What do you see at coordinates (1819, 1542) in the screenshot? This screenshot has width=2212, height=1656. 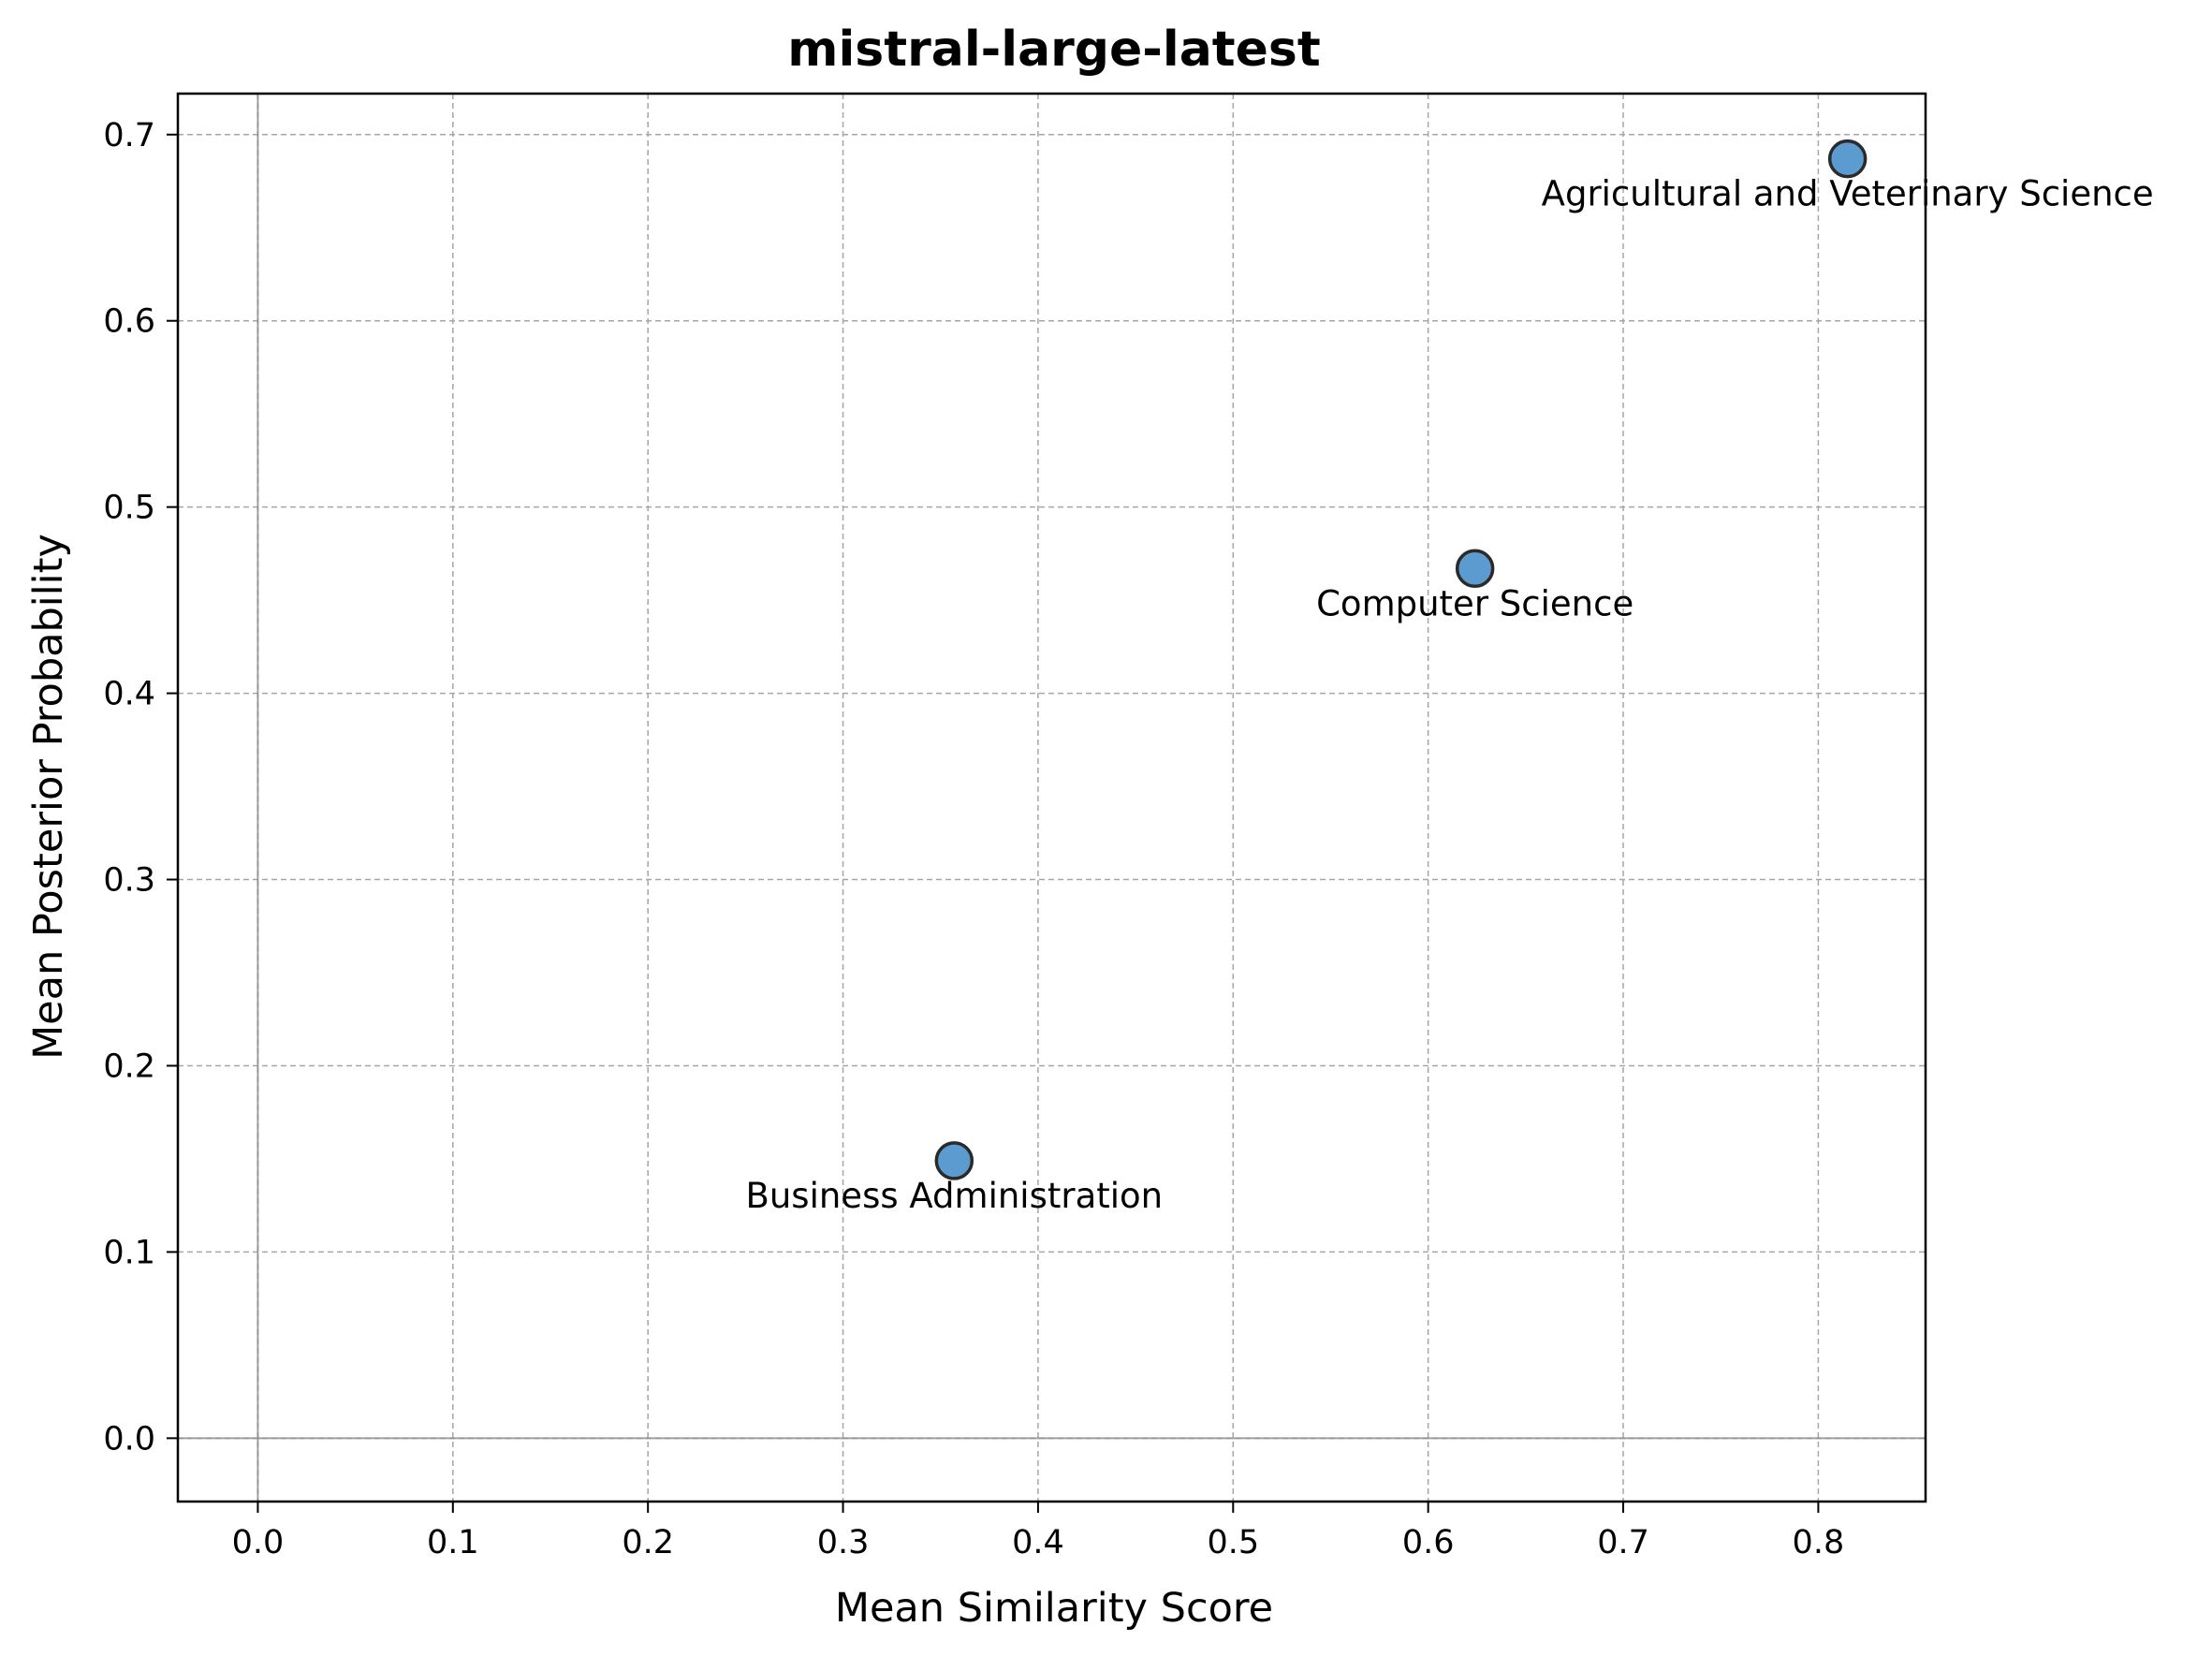 I see `x-tick-label: 0.8` at bounding box center [1819, 1542].